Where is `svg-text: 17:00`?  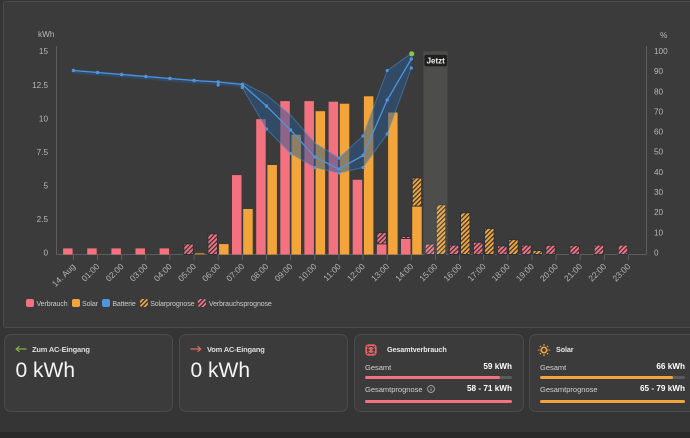
svg-text: 17:00 is located at coordinates (476, 272).